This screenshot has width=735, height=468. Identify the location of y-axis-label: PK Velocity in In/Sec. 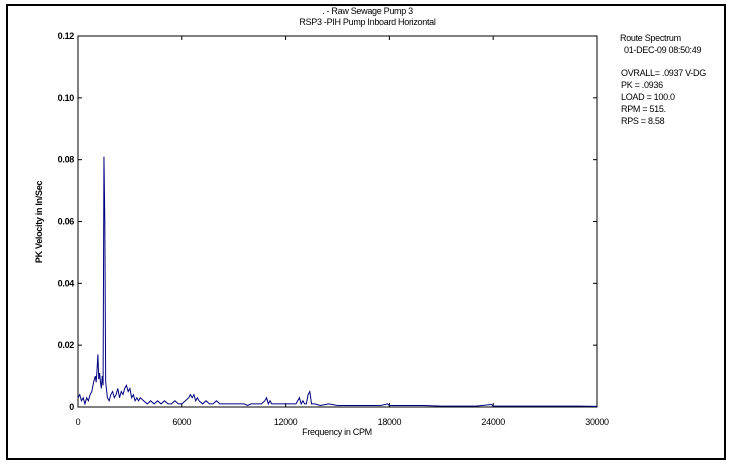
(39, 222).